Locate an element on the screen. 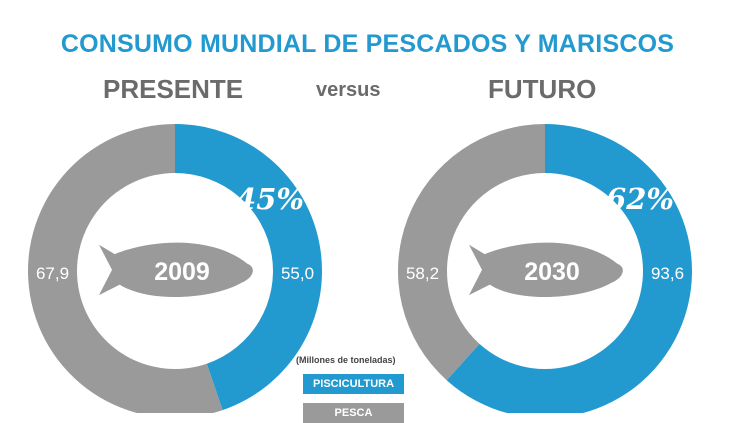 The height and width of the screenshot is (423, 735). percent-label: 62% is located at coordinates (640, 199).